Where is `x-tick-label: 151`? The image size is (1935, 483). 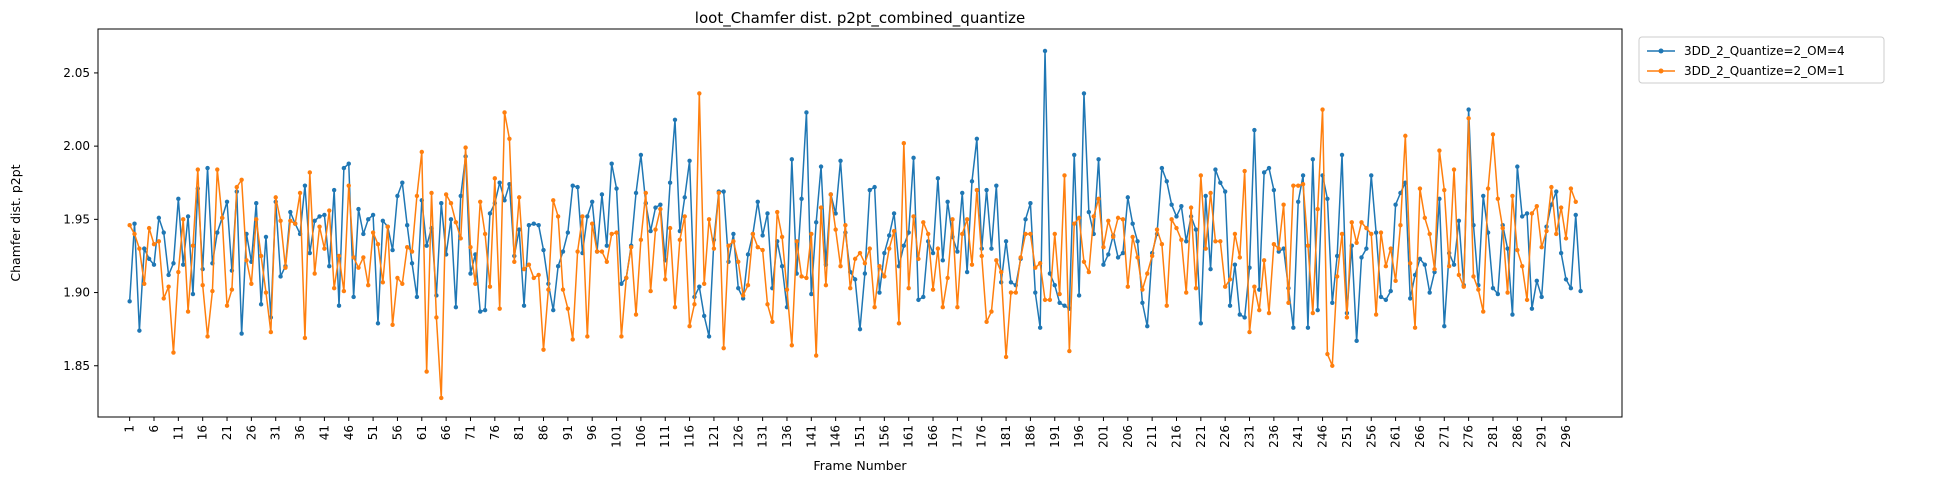 x-tick-label: 151 is located at coordinates (860, 436).